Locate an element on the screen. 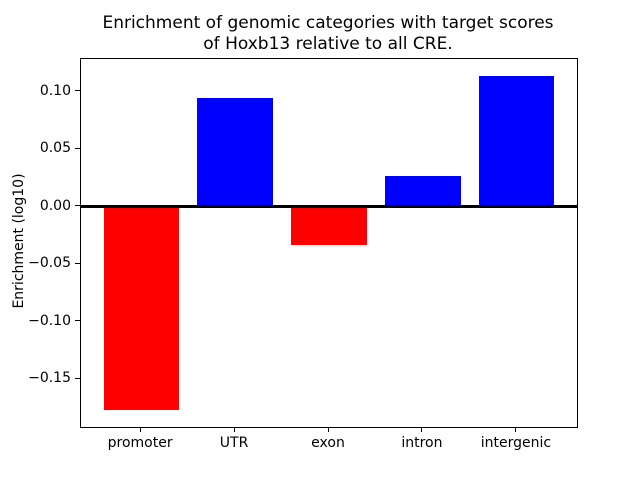 The height and width of the screenshot is (480, 640). bar-promoter is located at coordinates (141, 308).